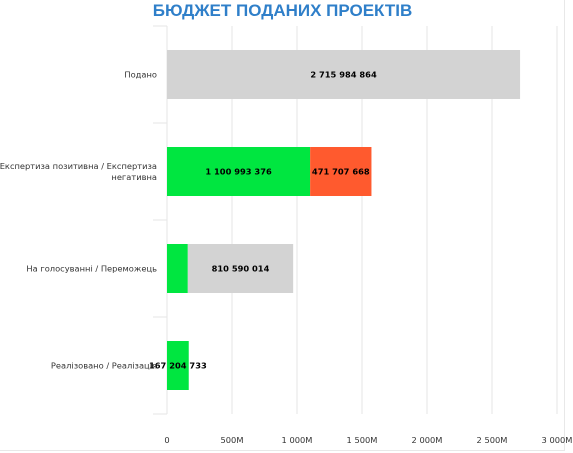  I want to click on x-tick-label: 500M, so click(232, 440).